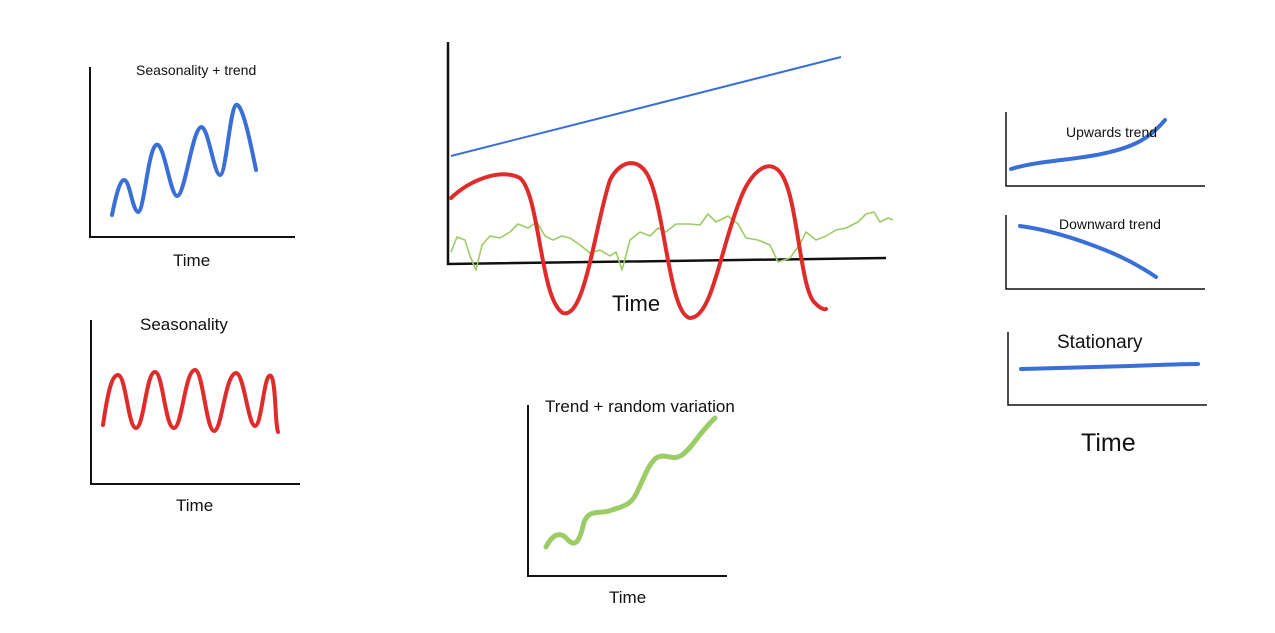 The image size is (1275, 633). I want to click on random-variation-line, so click(672, 241).